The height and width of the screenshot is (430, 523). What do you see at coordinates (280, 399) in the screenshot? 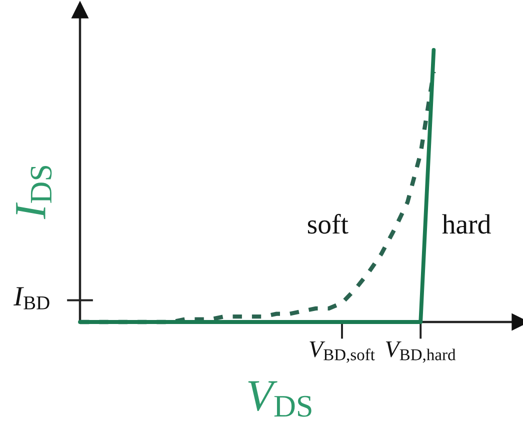
I see `x-axis-title: V$_{DS}$` at bounding box center [280, 399].